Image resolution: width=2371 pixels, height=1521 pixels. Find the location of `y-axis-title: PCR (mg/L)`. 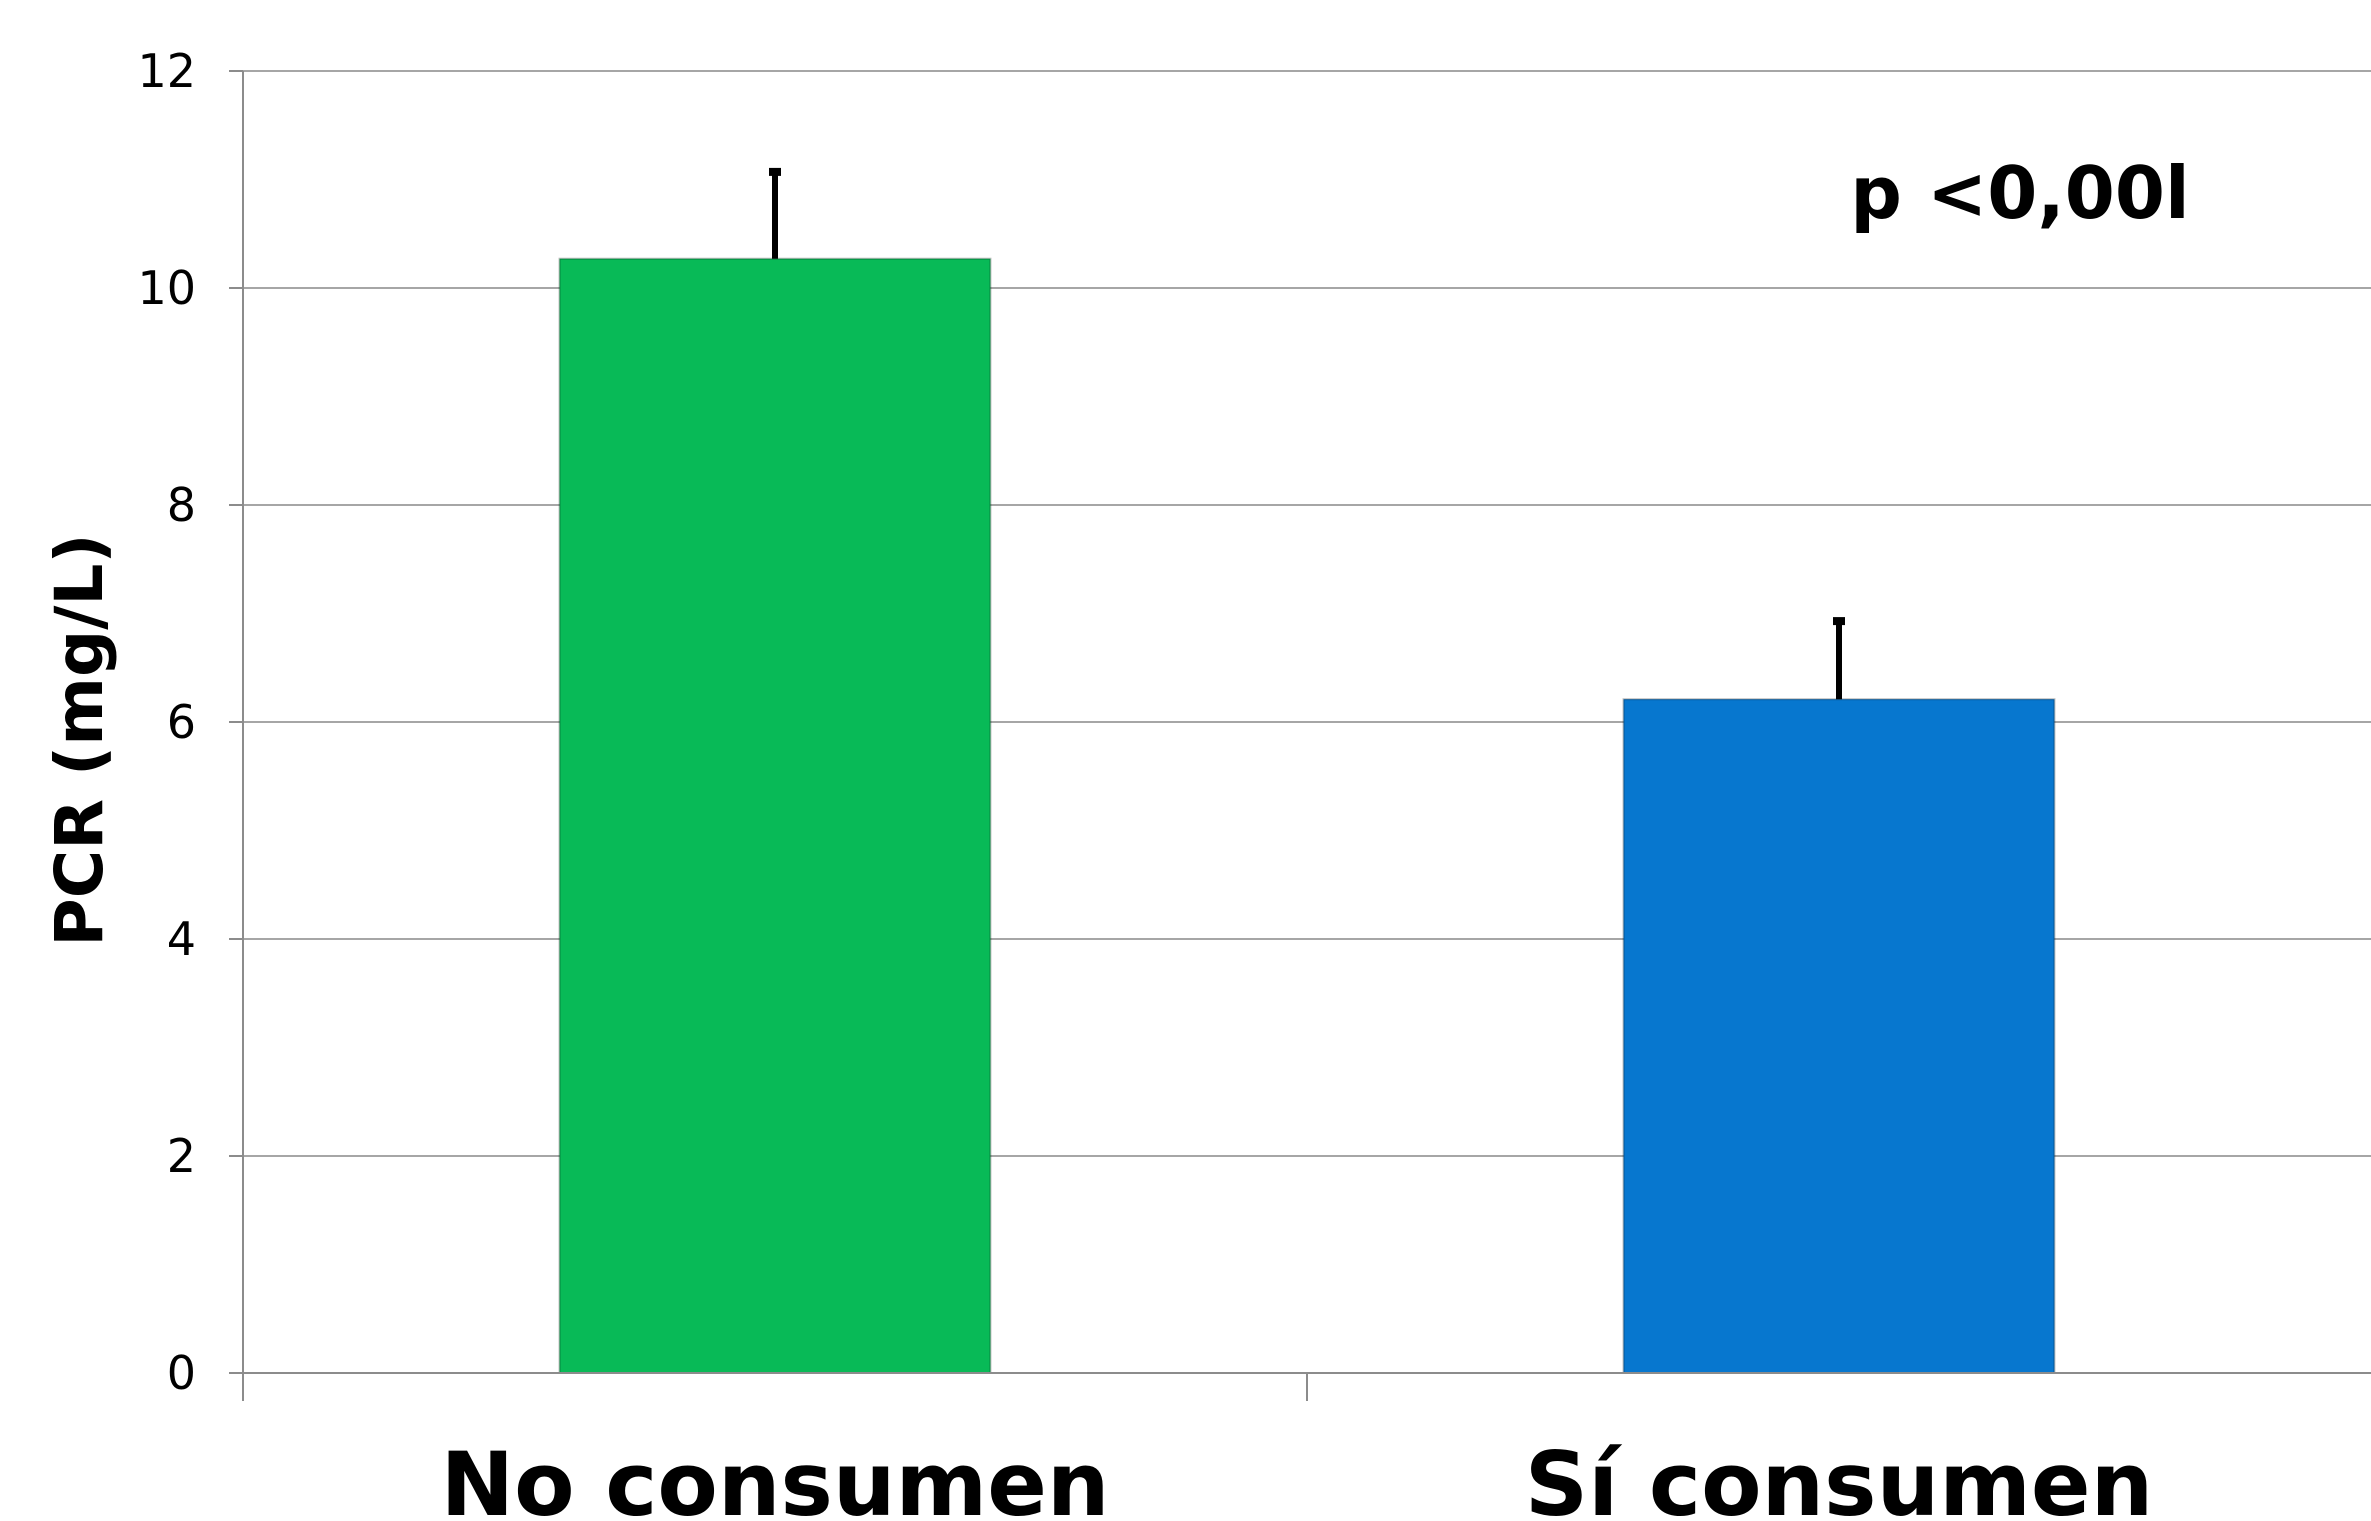

y-axis-title: PCR (mg/L) is located at coordinates (79, 739).